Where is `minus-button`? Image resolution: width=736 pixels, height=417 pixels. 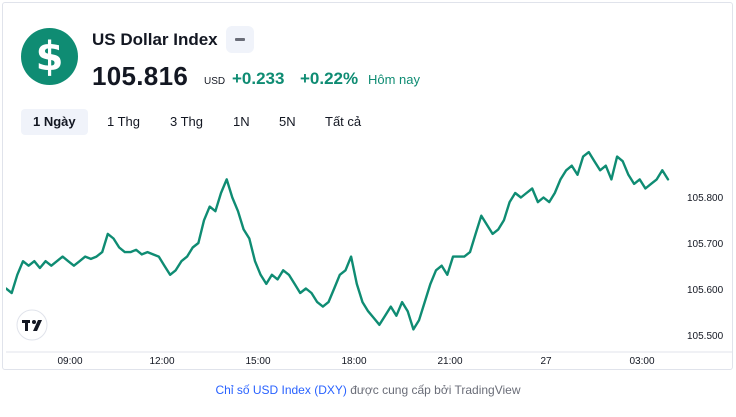 minus-button is located at coordinates (240, 39).